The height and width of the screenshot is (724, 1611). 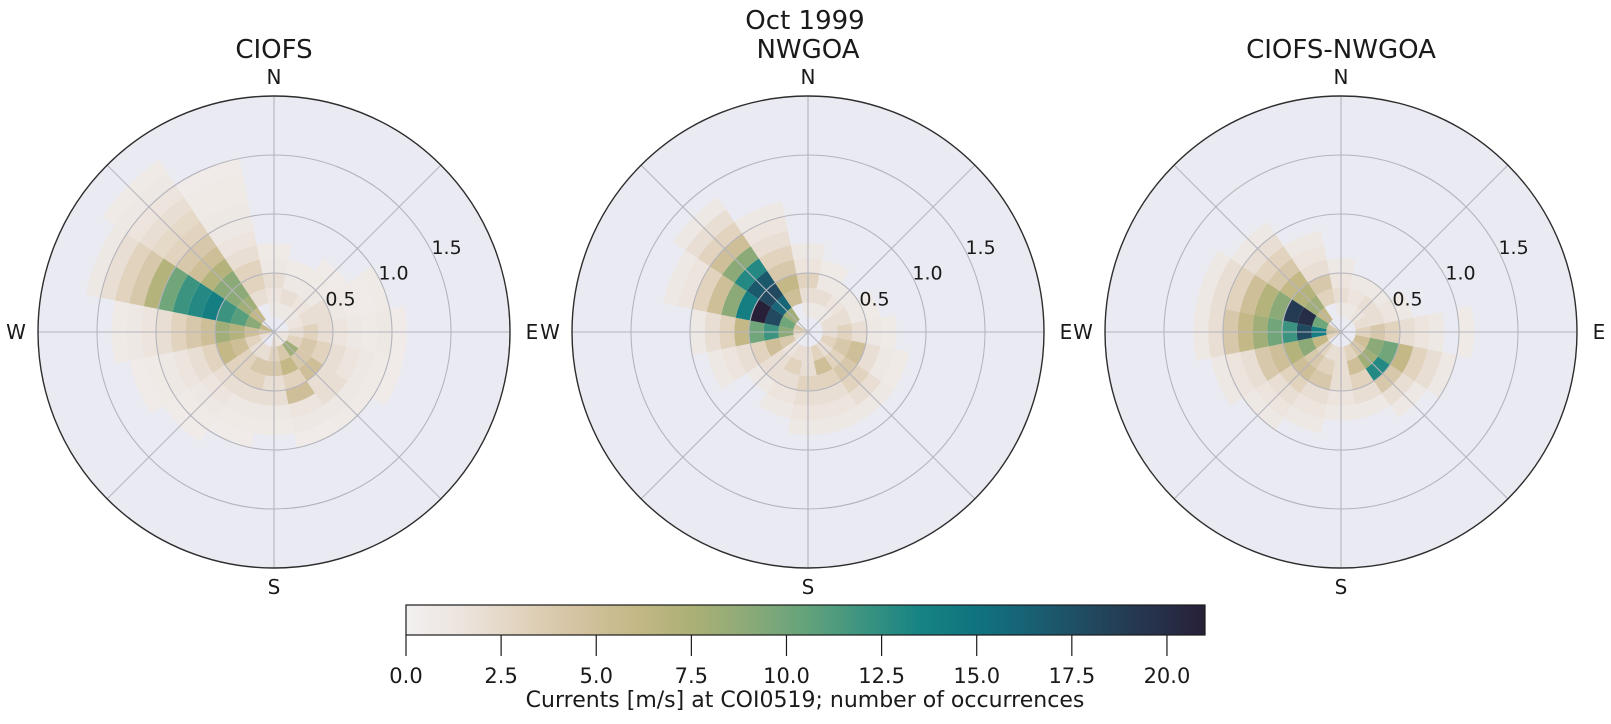 I want to click on radial-tick-label: 1.5, so click(x=1513, y=248).